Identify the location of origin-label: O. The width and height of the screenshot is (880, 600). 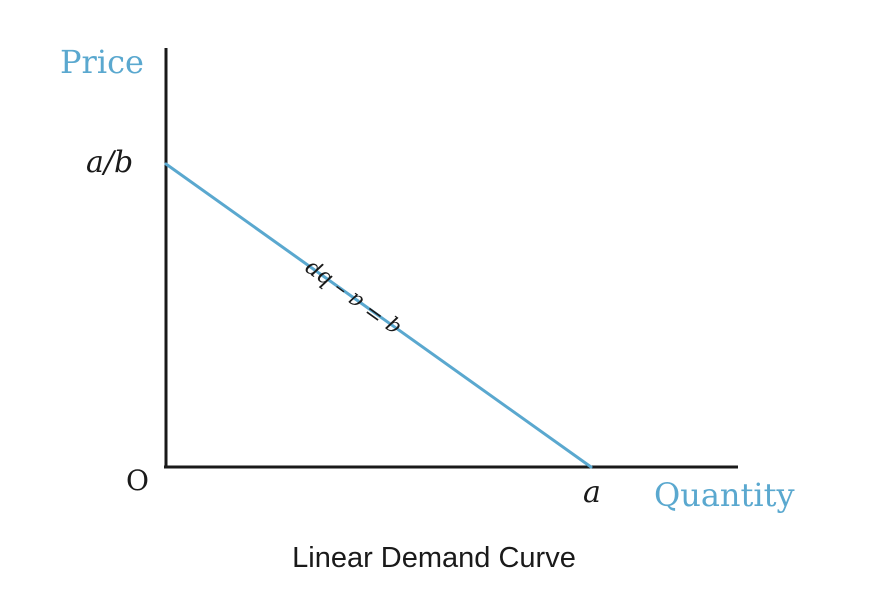
(137, 480).